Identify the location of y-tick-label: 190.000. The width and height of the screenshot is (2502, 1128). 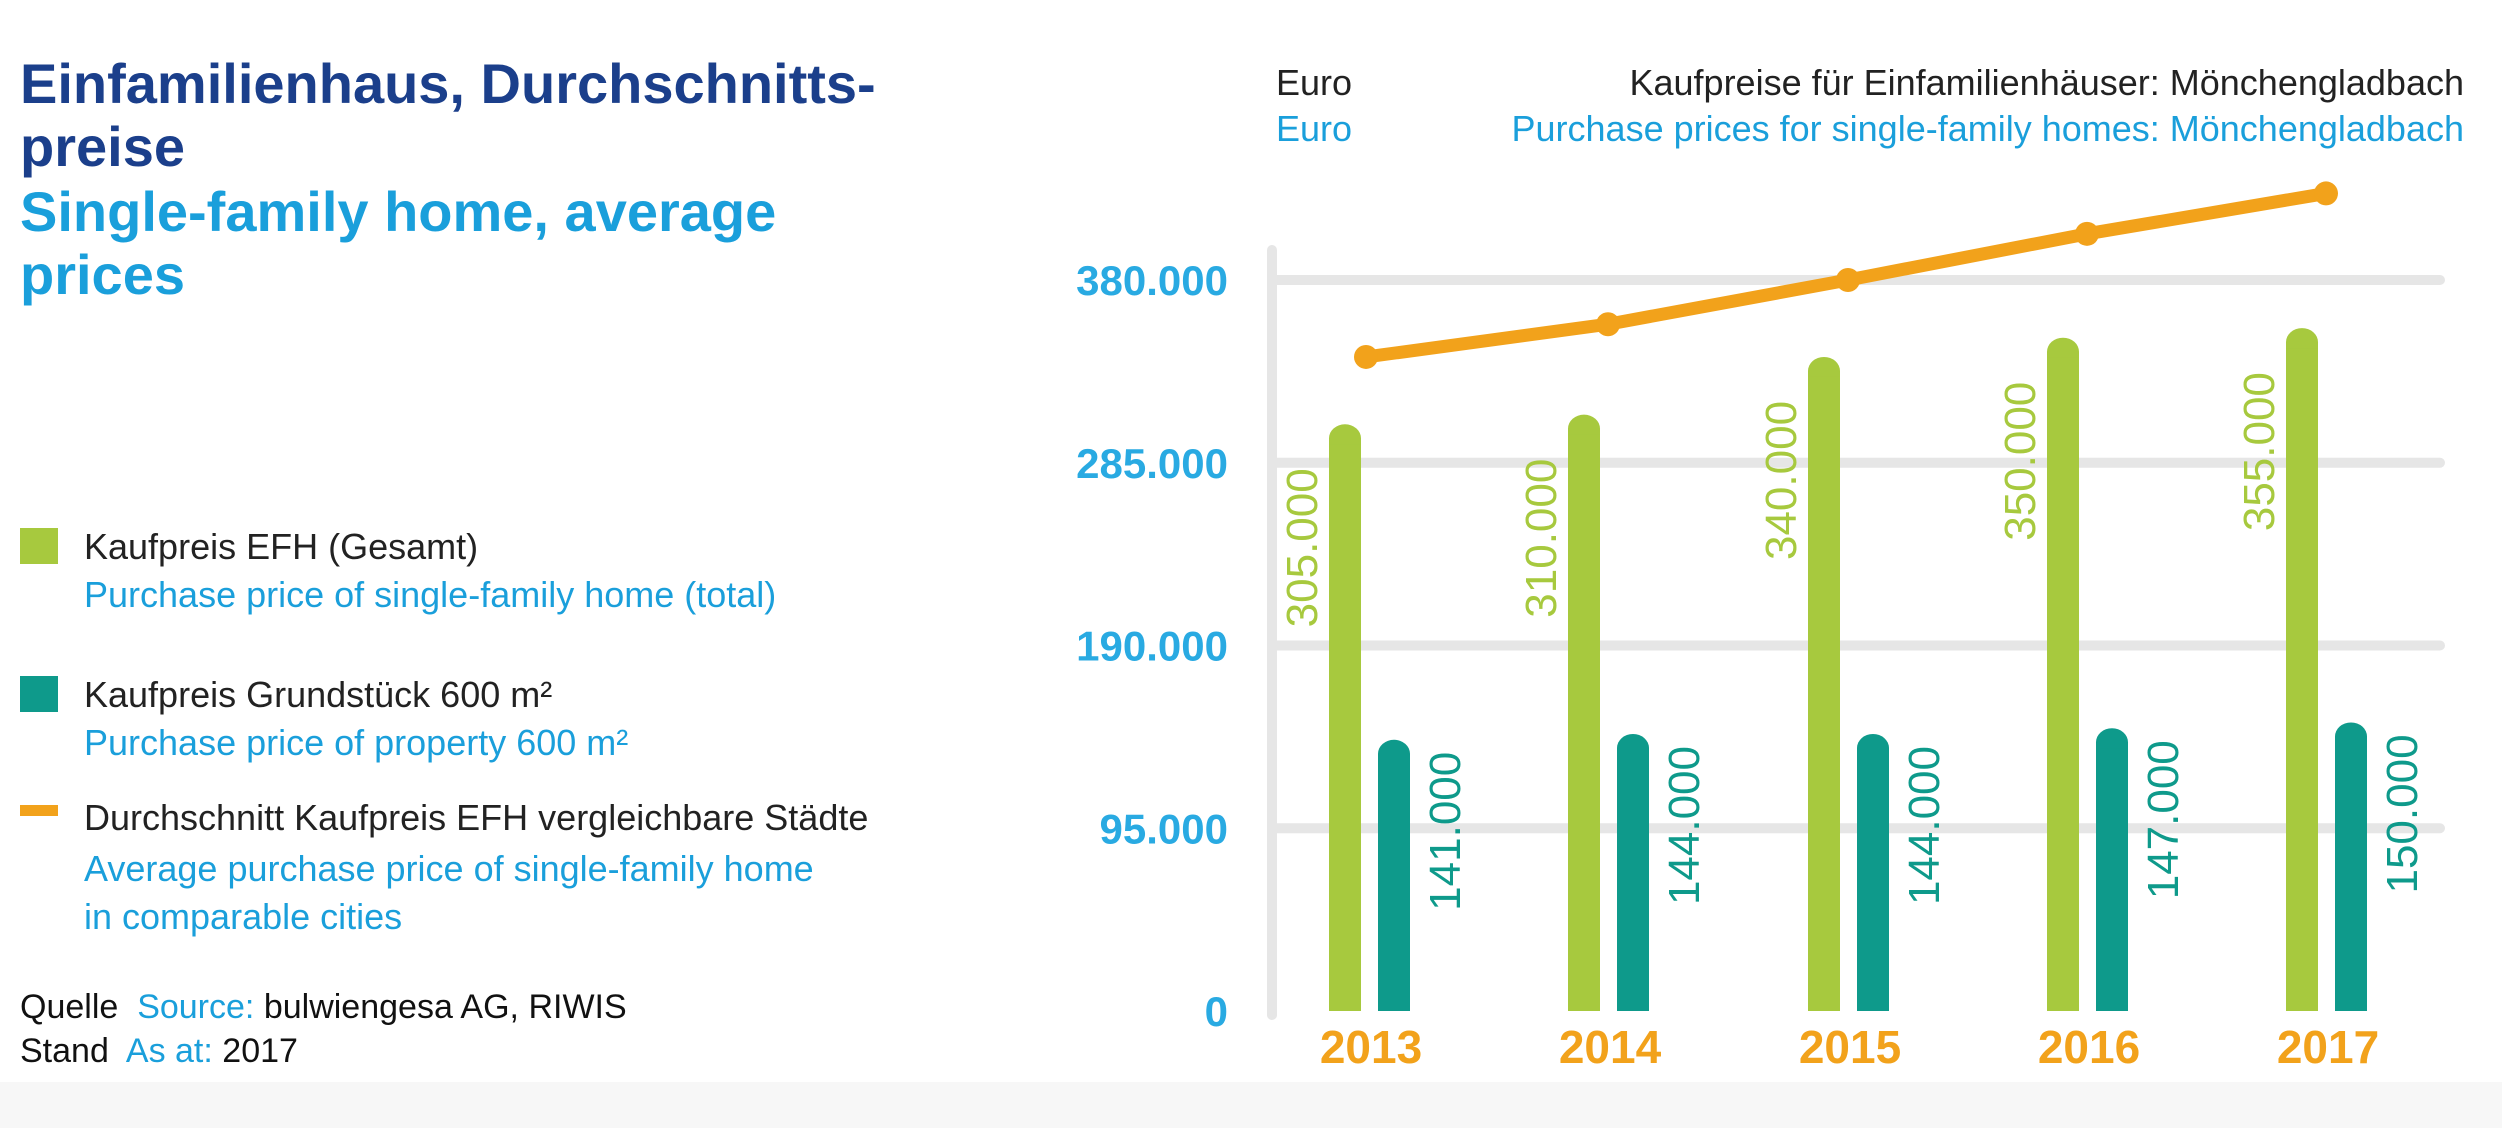
(1152, 646).